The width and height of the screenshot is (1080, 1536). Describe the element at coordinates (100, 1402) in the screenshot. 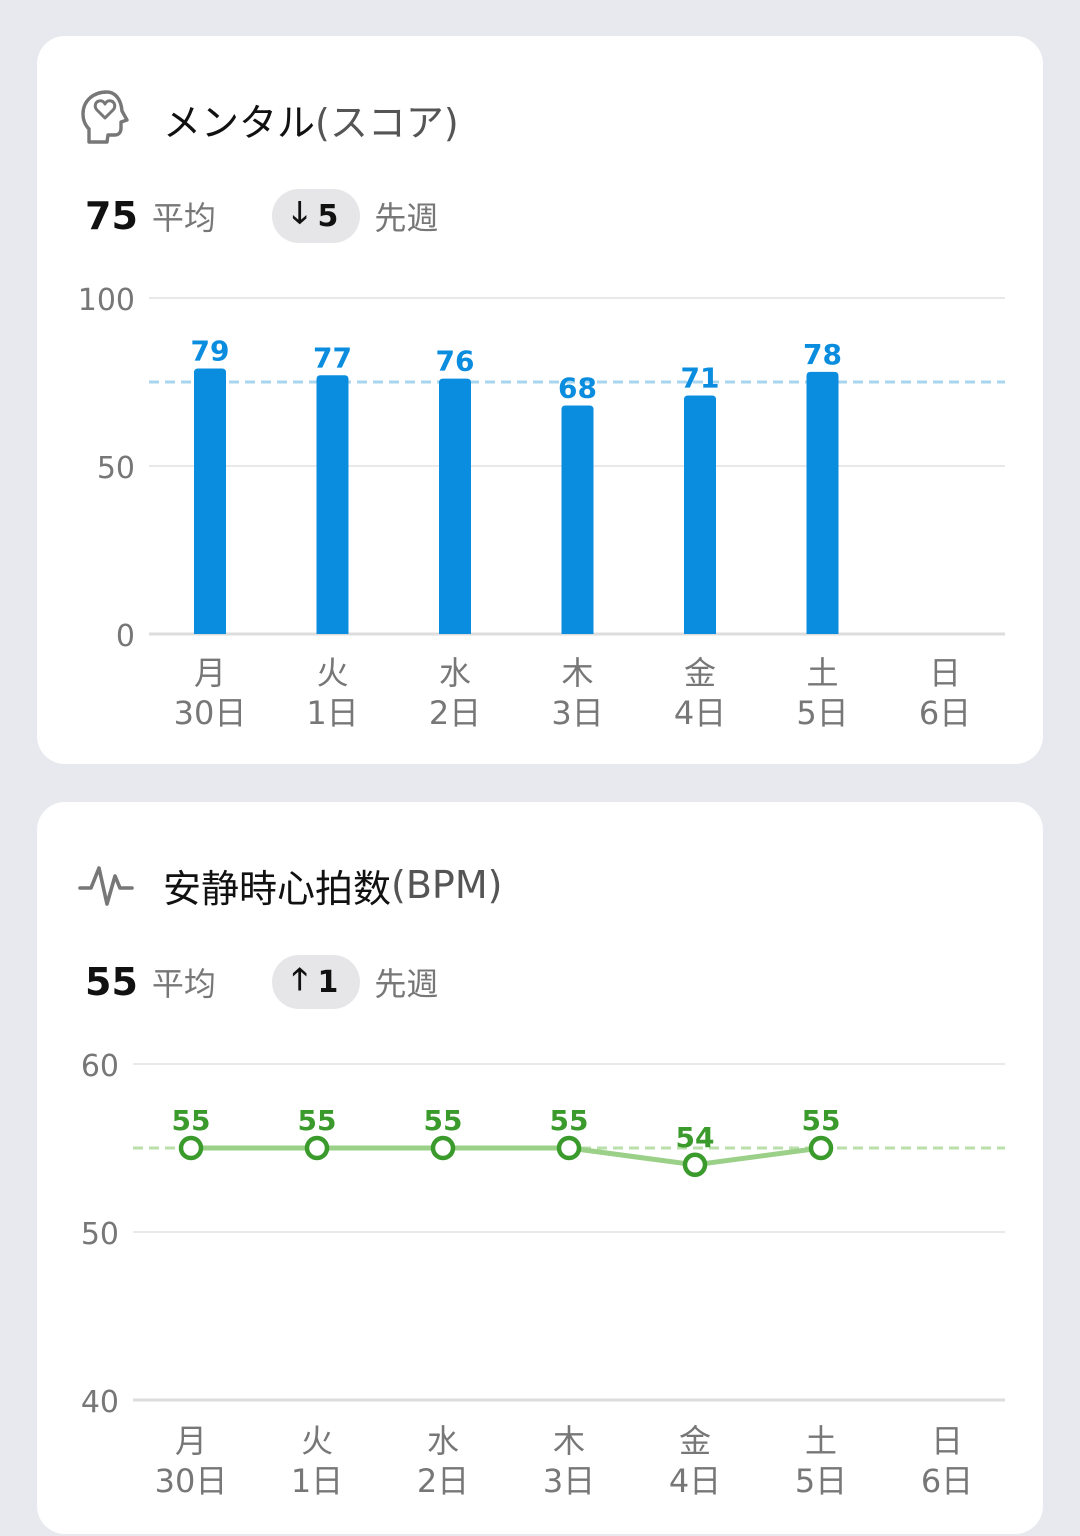

I see `y-tick-label: 40` at that location.